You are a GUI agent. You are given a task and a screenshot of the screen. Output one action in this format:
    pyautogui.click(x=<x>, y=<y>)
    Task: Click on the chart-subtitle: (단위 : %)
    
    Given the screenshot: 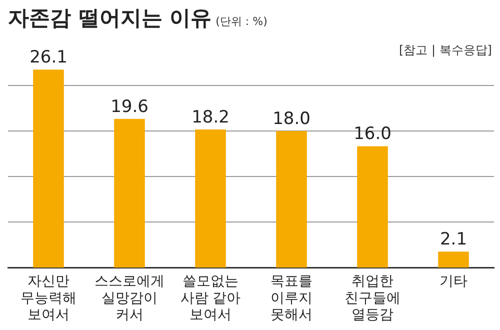 What is the action you would take?
    pyautogui.click(x=242, y=21)
    